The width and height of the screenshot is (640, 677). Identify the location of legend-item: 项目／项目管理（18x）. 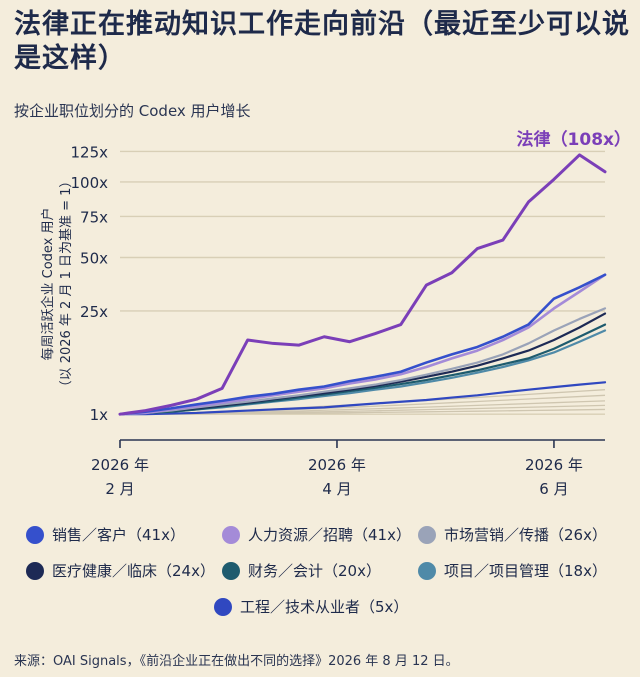
(512, 570).